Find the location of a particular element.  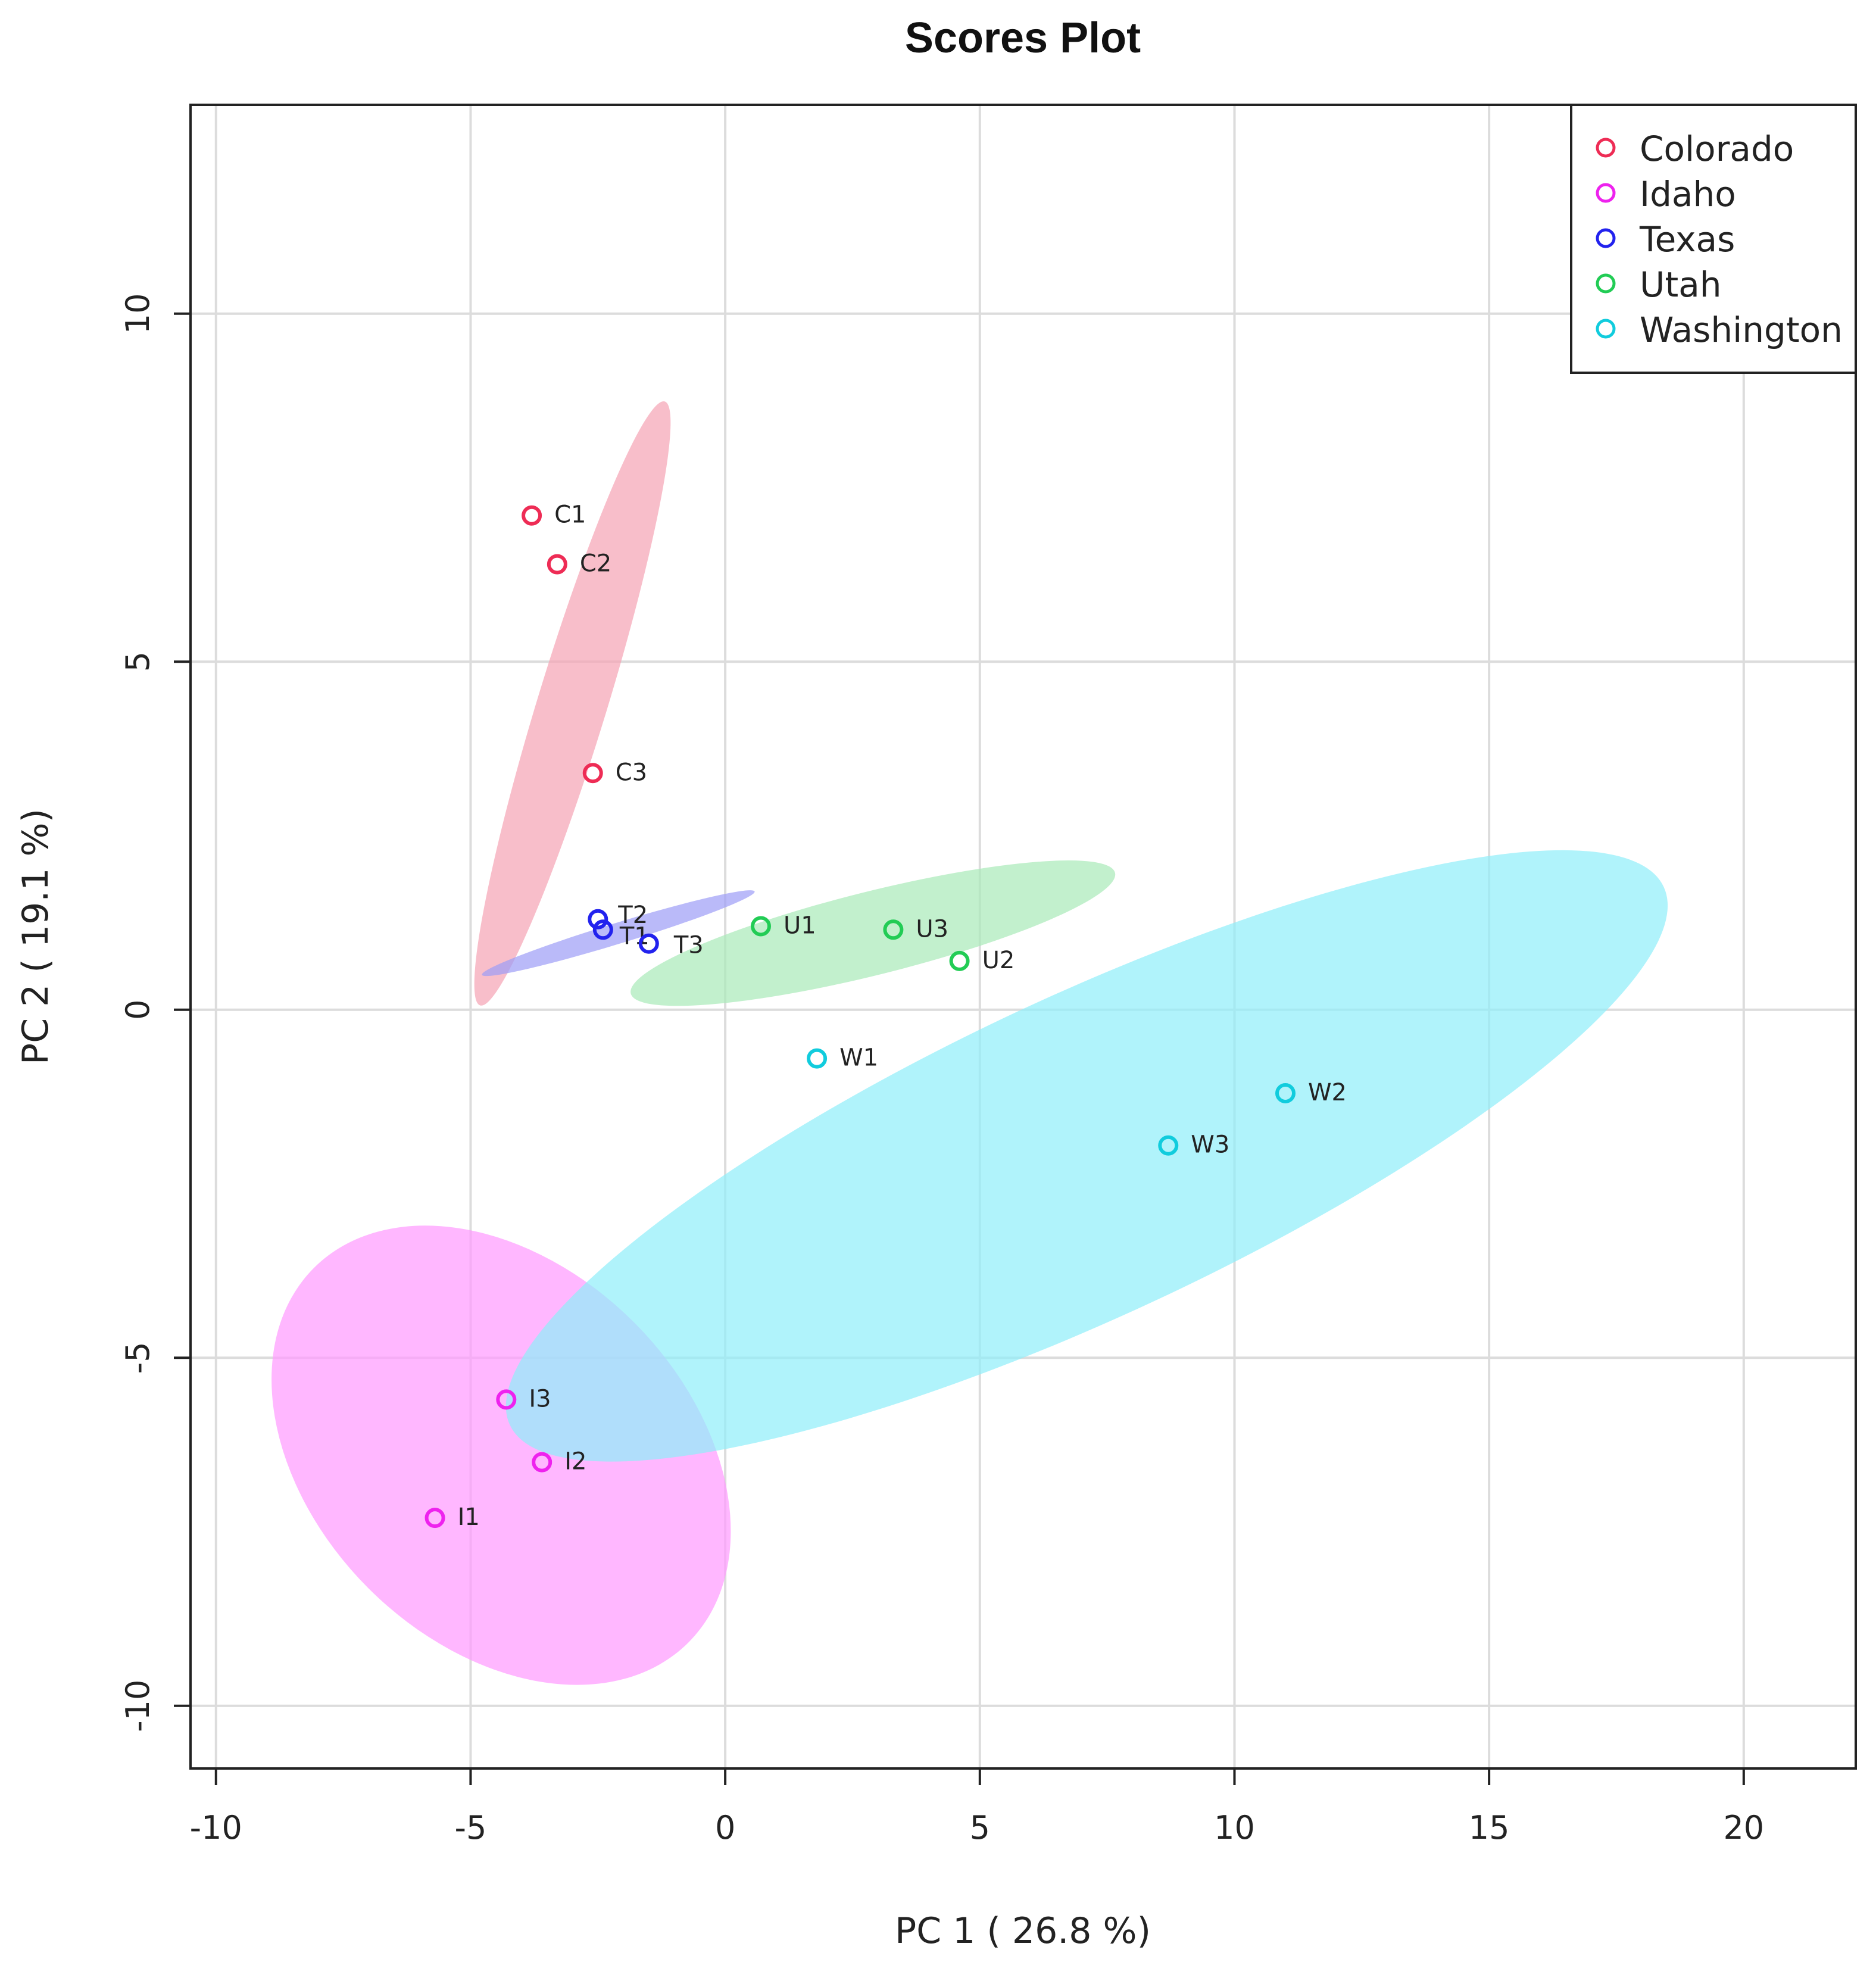

point-label-u3: U3 is located at coordinates (932, 929).